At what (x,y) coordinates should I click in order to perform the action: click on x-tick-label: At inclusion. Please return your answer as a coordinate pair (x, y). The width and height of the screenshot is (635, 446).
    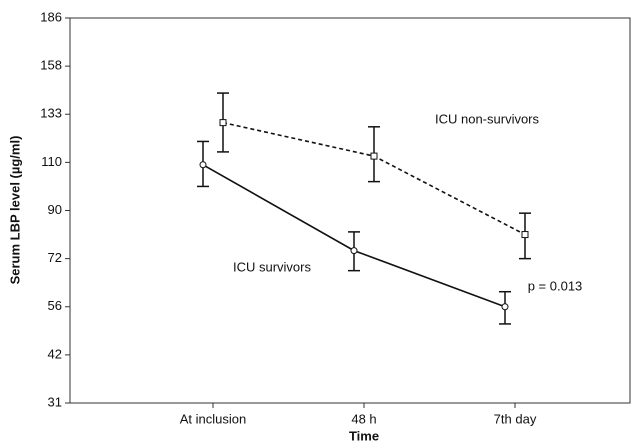
    Looking at the image, I should click on (213, 418).